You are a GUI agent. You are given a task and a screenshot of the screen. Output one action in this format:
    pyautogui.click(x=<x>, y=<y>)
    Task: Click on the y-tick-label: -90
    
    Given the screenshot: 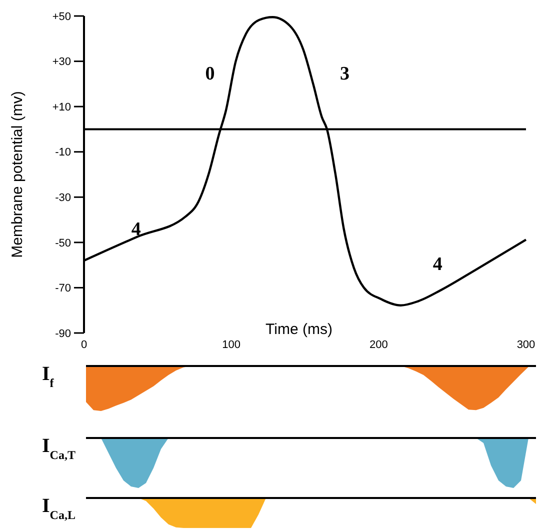 What is the action you would take?
    pyautogui.click(x=63, y=334)
    